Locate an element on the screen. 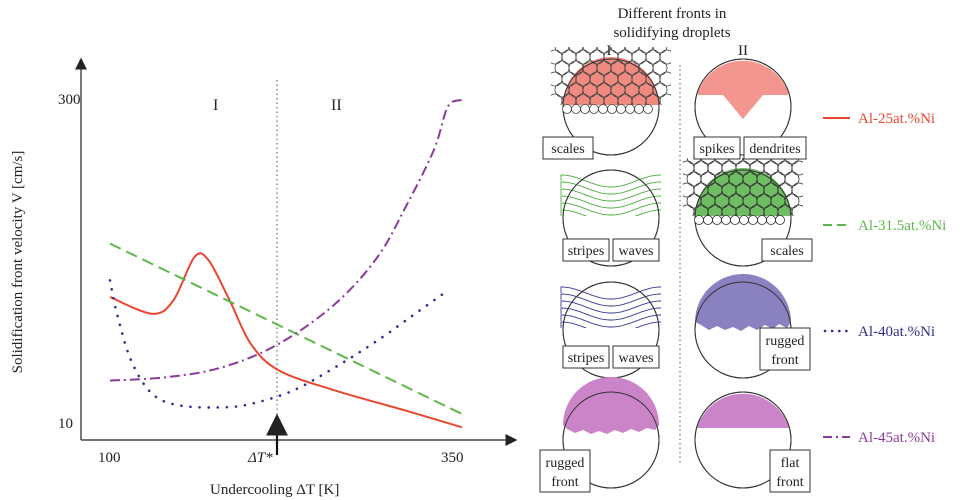 The height and width of the screenshot is (500, 965). label-box-flat-front-r4: flat front is located at coordinates (790, 471).